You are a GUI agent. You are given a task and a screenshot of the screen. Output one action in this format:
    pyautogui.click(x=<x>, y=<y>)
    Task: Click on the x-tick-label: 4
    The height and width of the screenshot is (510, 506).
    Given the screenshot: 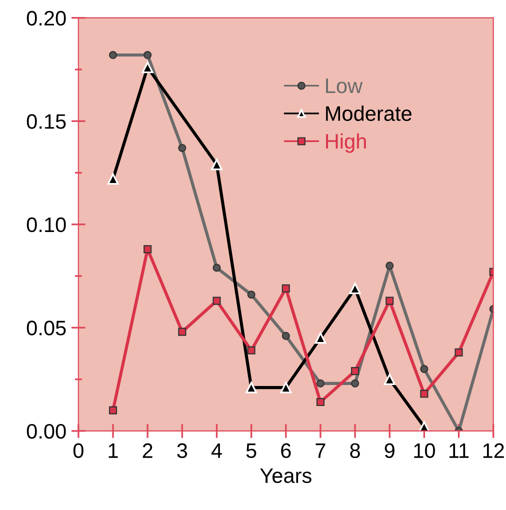 What is the action you would take?
    pyautogui.click(x=216, y=451)
    